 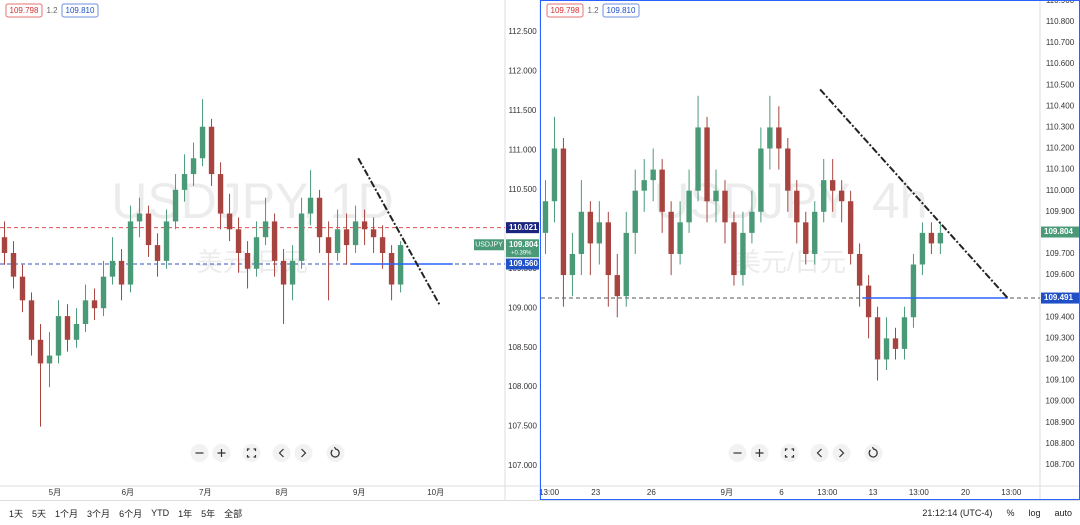 I want to click on symbol-tag, so click(x=489, y=245).